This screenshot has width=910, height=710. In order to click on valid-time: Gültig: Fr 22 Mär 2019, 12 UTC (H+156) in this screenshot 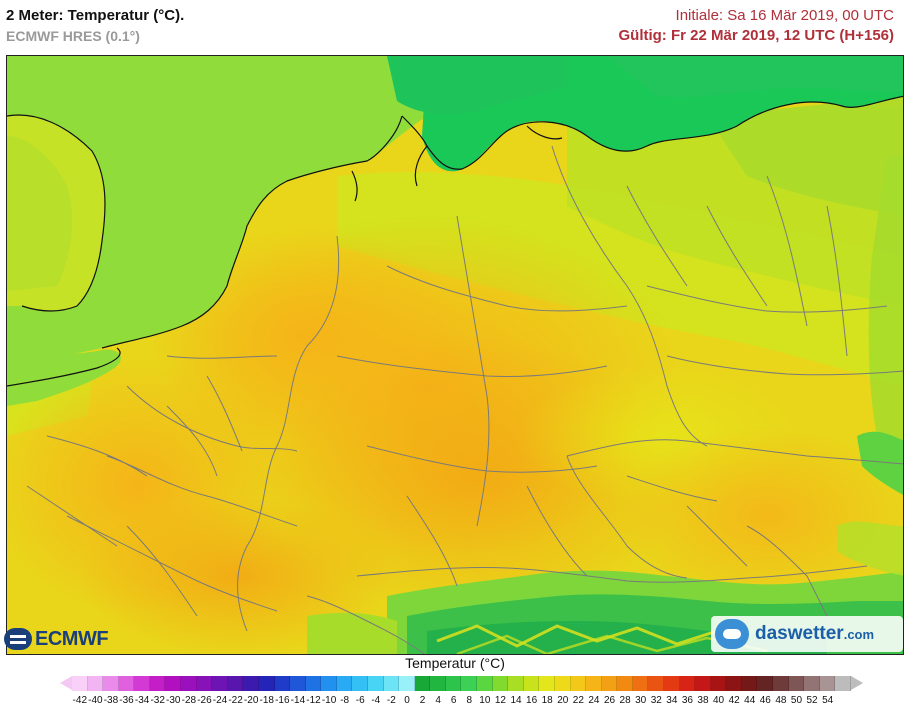, I will do `click(756, 35)`.